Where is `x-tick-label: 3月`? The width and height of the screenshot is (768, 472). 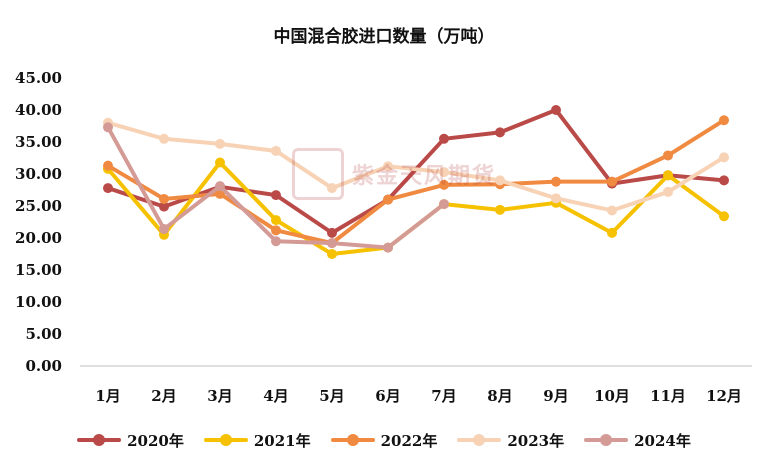 x-tick-label: 3月 is located at coordinates (219, 396).